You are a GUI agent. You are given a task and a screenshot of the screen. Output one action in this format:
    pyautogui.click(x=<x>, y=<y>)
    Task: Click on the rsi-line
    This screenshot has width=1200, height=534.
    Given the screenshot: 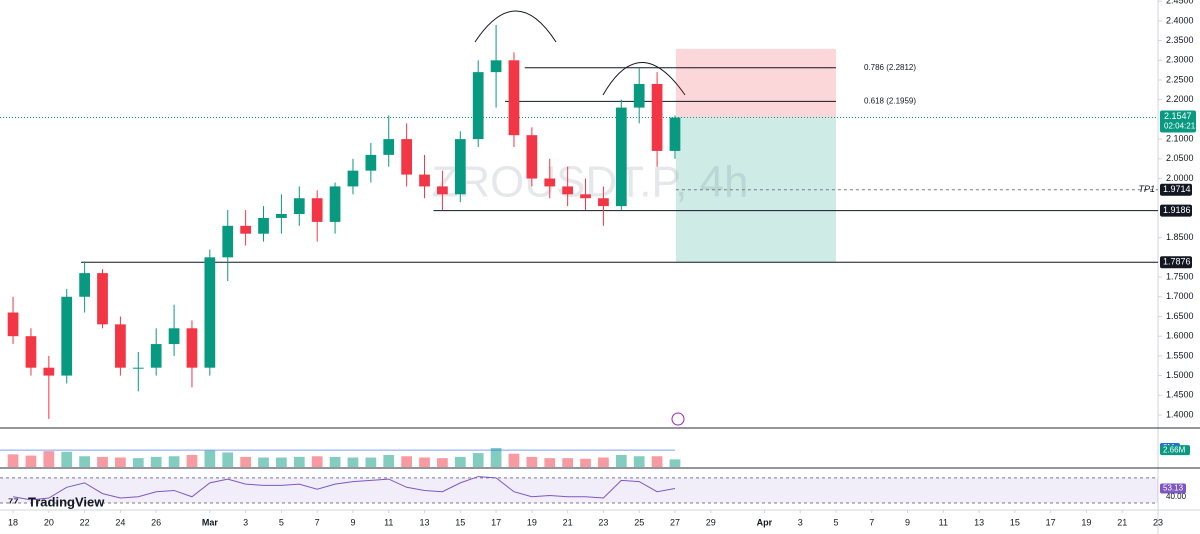 What is the action you would take?
    pyautogui.click(x=344, y=488)
    